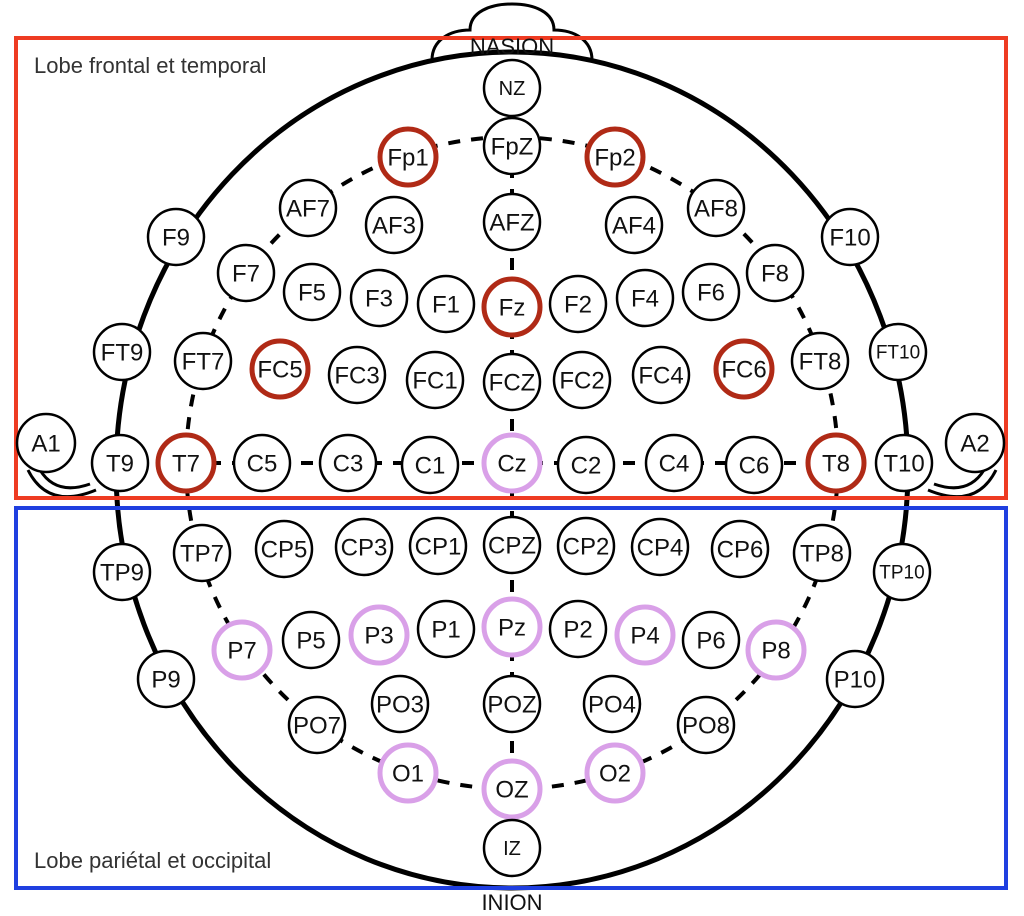 The image size is (1024, 916). What do you see at coordinates (612, 704) in the screenshot?
I see `electrode-po4: PO4` at bounding box center [612, 704].